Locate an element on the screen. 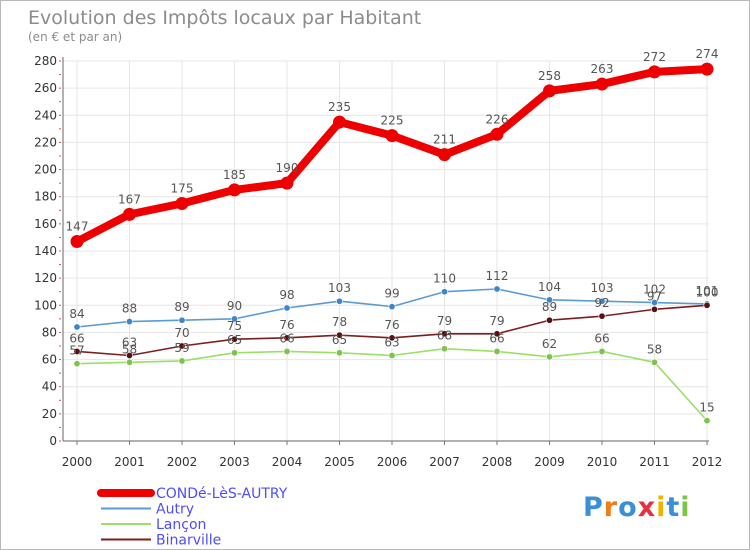 Image resolution: width=750 pixels, height=550 pixels. x-tick-label: 2012 is located at coordinates (707, 462).